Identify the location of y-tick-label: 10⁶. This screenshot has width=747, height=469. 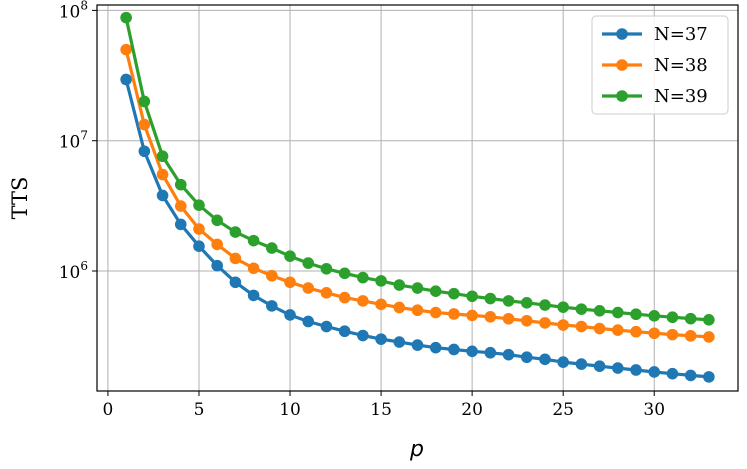
(73, 271).